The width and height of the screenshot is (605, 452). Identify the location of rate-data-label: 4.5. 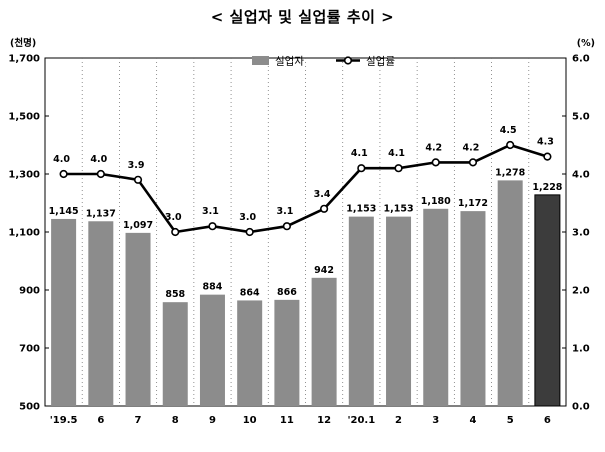
(508, 130).